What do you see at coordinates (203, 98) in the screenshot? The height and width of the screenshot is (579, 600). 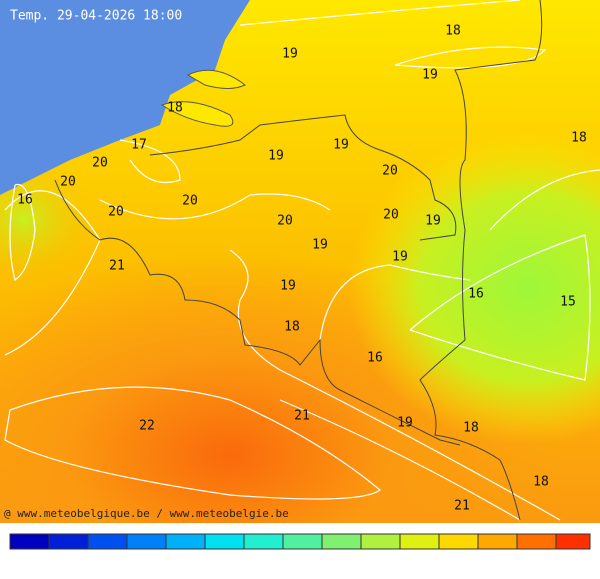 I see `islands` at bounding box center [203, 98].